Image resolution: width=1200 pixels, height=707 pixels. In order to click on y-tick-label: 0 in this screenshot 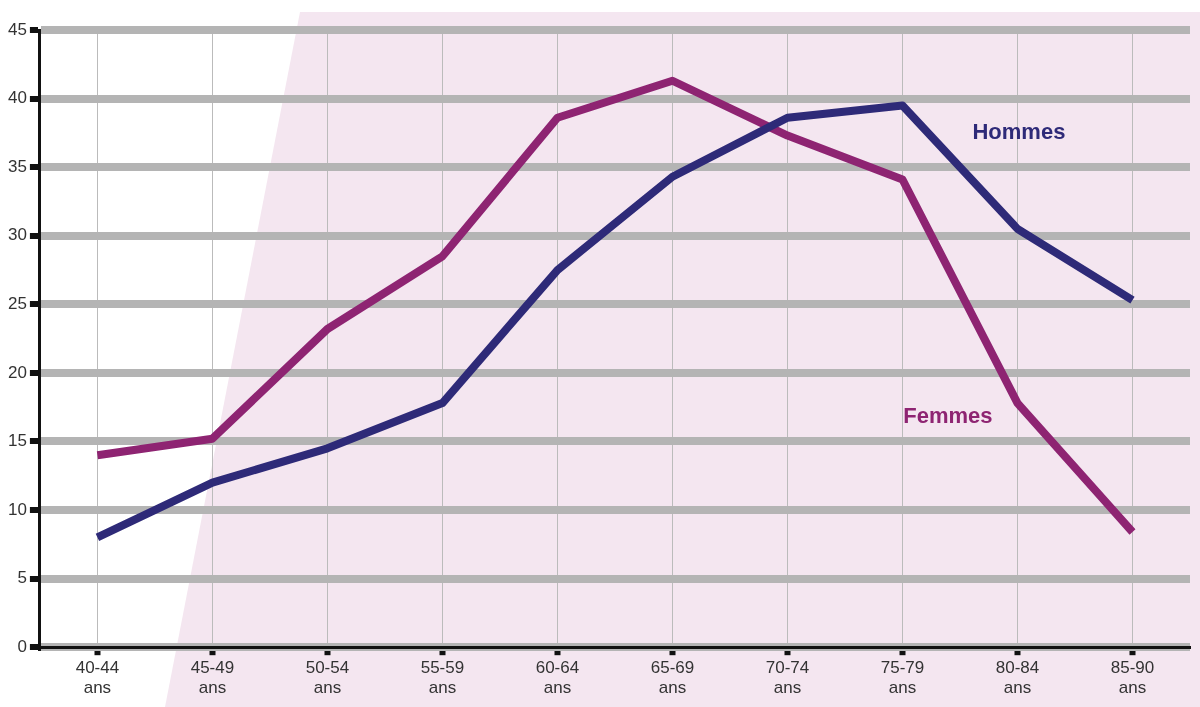, I will do `click(22, 646)`.